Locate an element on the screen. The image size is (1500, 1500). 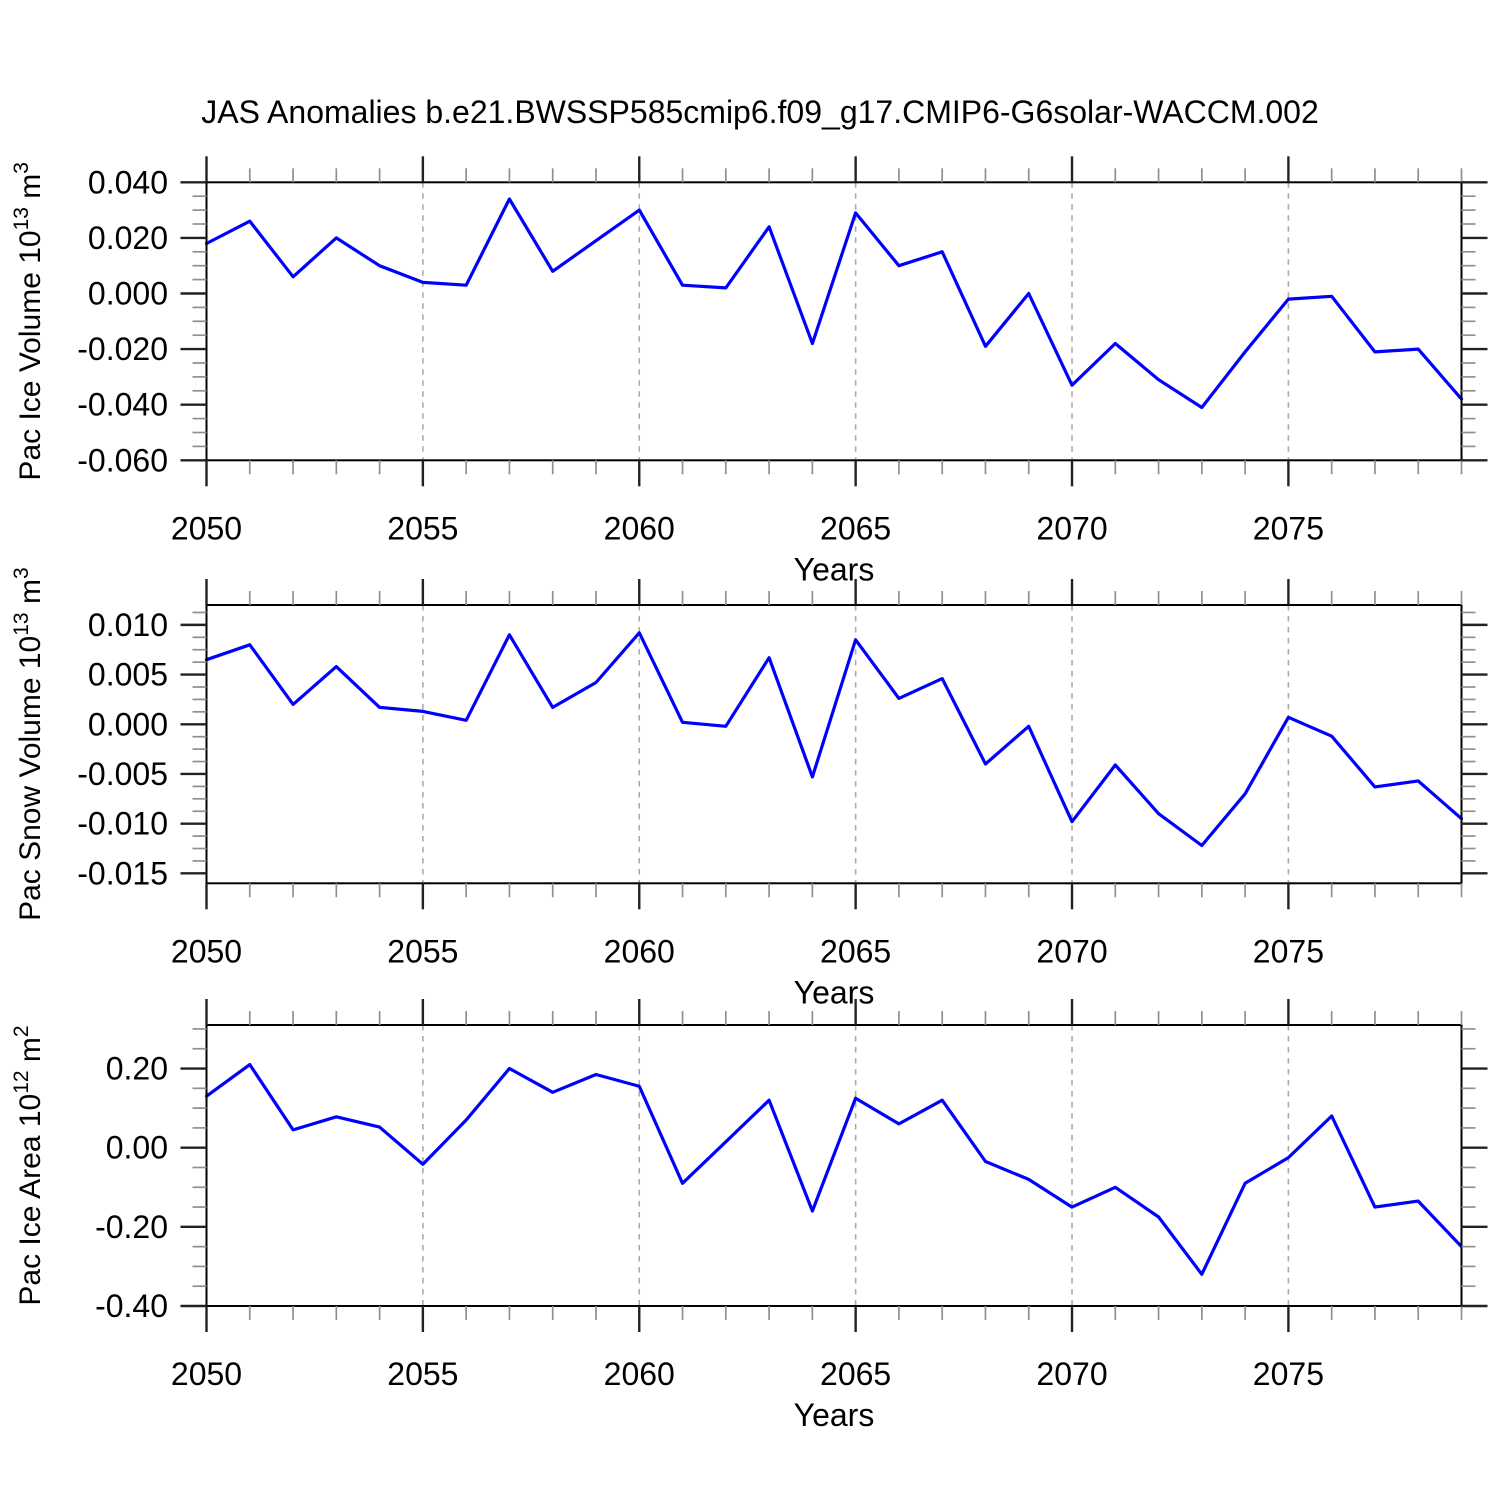
y-tick-label: -0.20 is located at coordinates (131, 1227).